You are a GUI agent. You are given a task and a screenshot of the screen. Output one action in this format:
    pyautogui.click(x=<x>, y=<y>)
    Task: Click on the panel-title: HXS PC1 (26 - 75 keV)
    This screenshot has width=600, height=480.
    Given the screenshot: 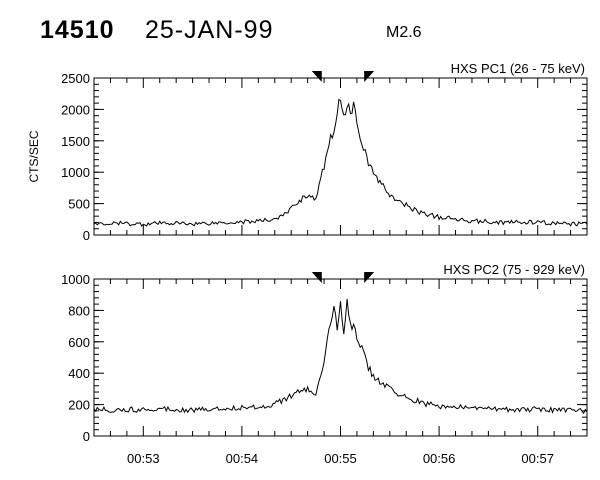 What is the action you would take?
    pyautogui.click(x=518, y=68)
    